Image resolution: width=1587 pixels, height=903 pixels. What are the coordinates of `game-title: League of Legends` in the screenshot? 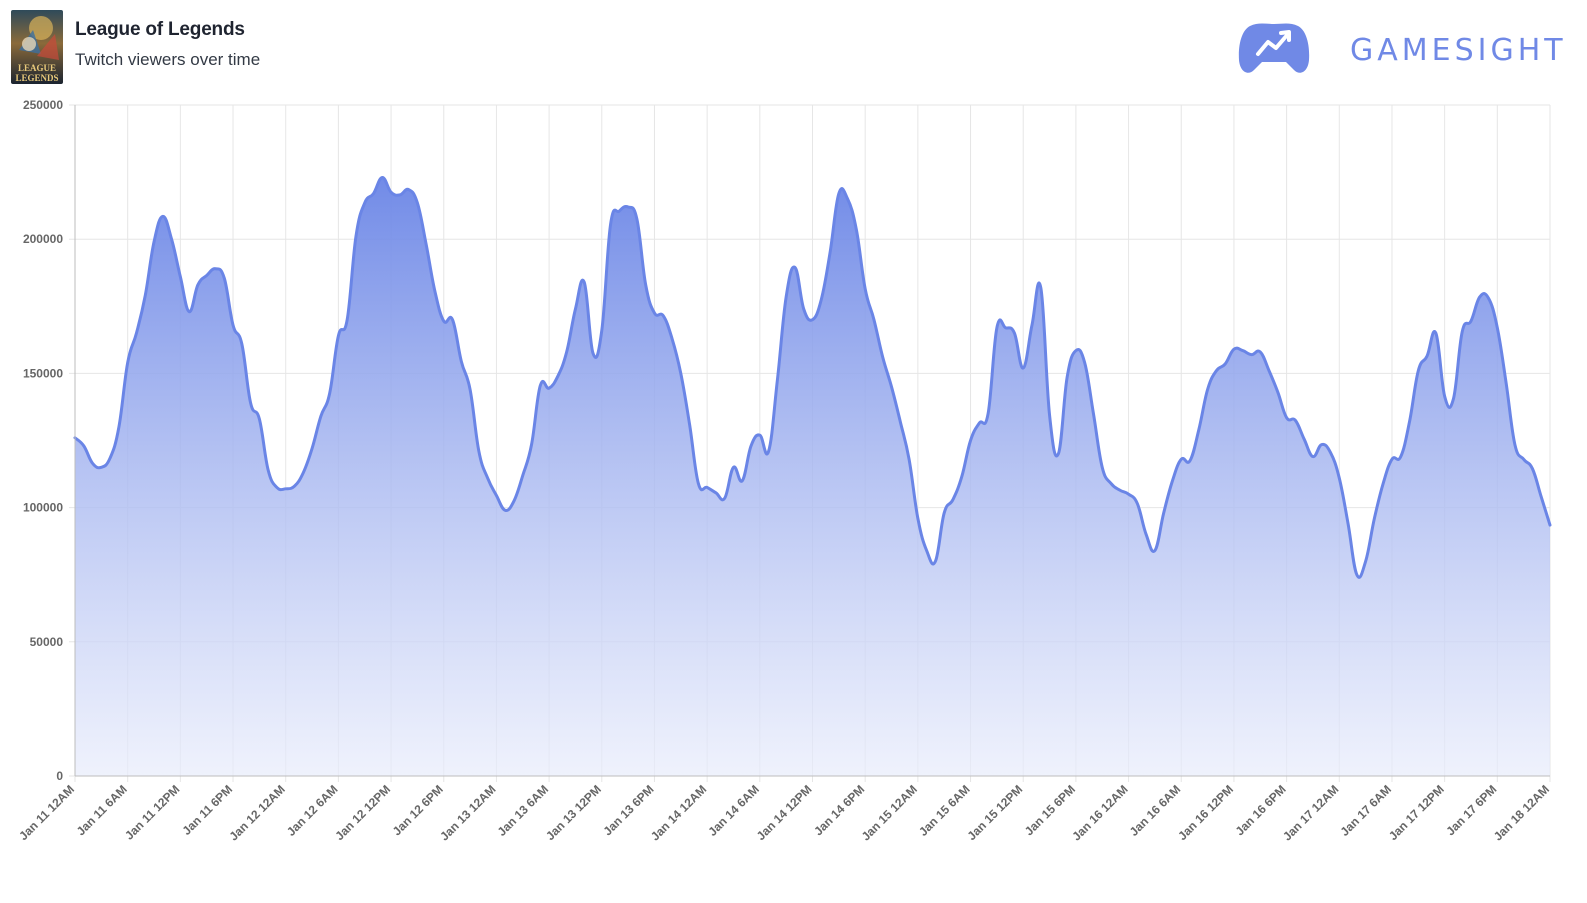 It's located at (160, 29).